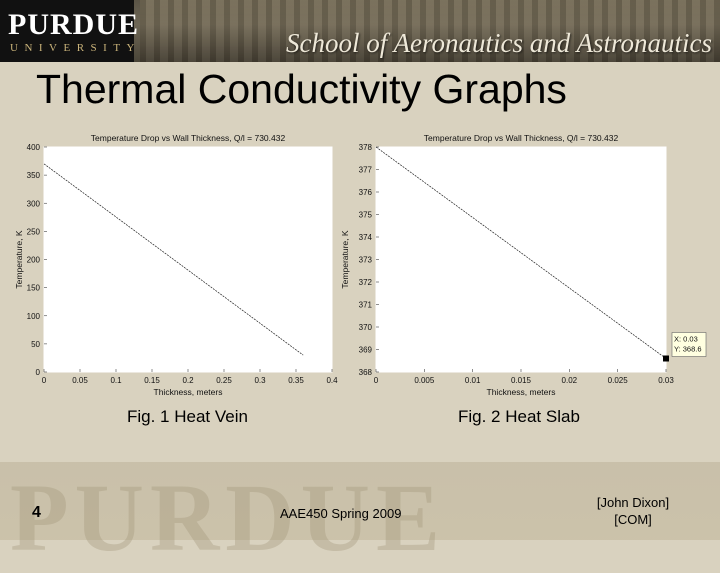 The image size is (720, 573). I want to click on x-tick-label: 0.3, so click(260, 380).